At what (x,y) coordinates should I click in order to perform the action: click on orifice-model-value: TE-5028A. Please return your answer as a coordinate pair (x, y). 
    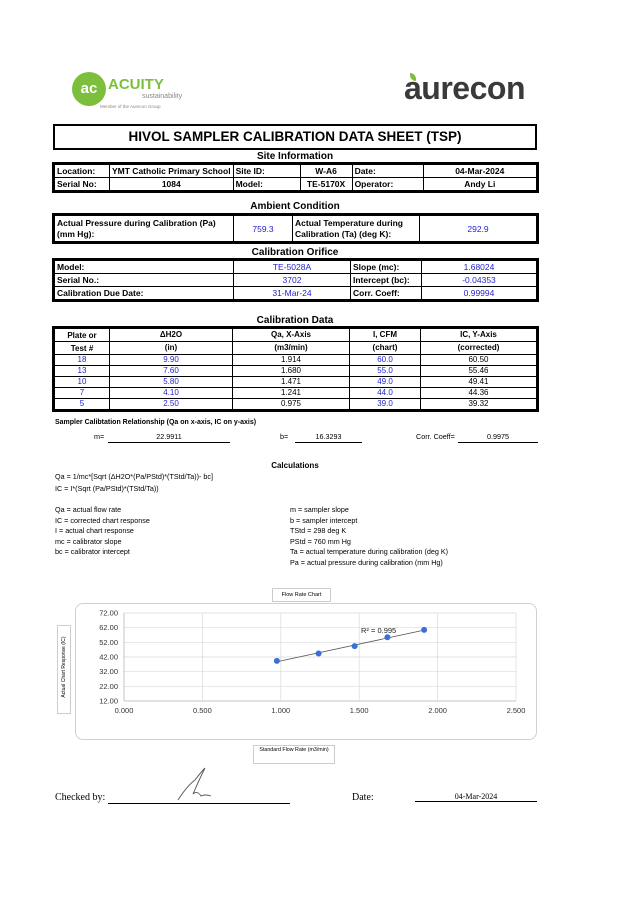
    Looking at the image, I should click on (292, 267).